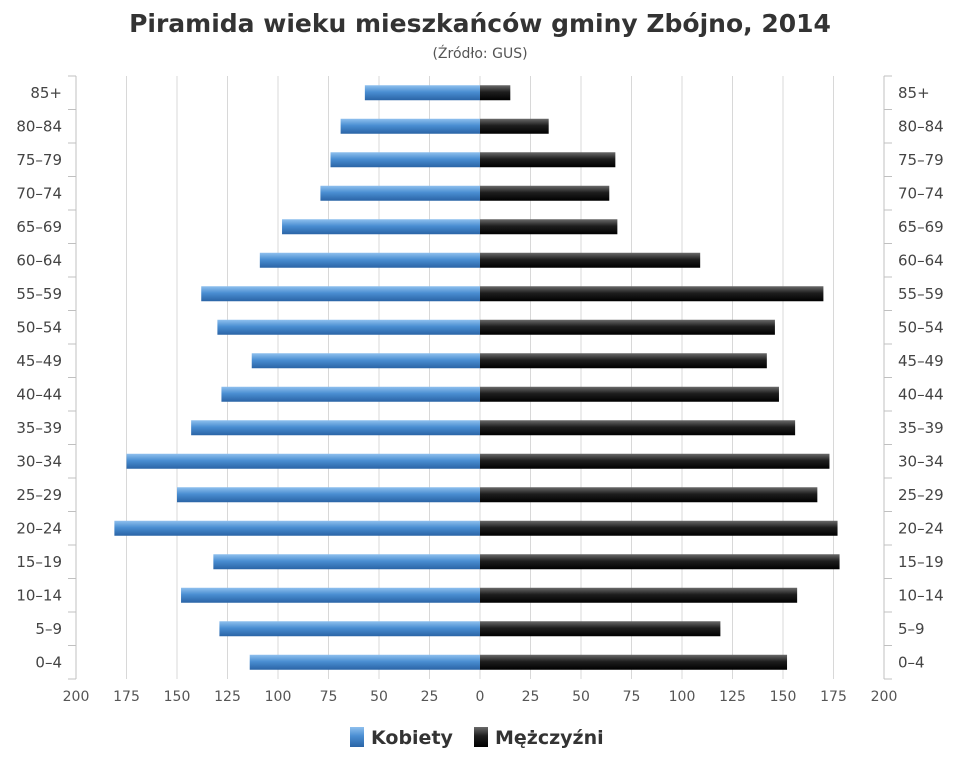  Describe the element at coordinates (48, 629) in the screenshot. I see `category-label-left: 5–9` at that location.